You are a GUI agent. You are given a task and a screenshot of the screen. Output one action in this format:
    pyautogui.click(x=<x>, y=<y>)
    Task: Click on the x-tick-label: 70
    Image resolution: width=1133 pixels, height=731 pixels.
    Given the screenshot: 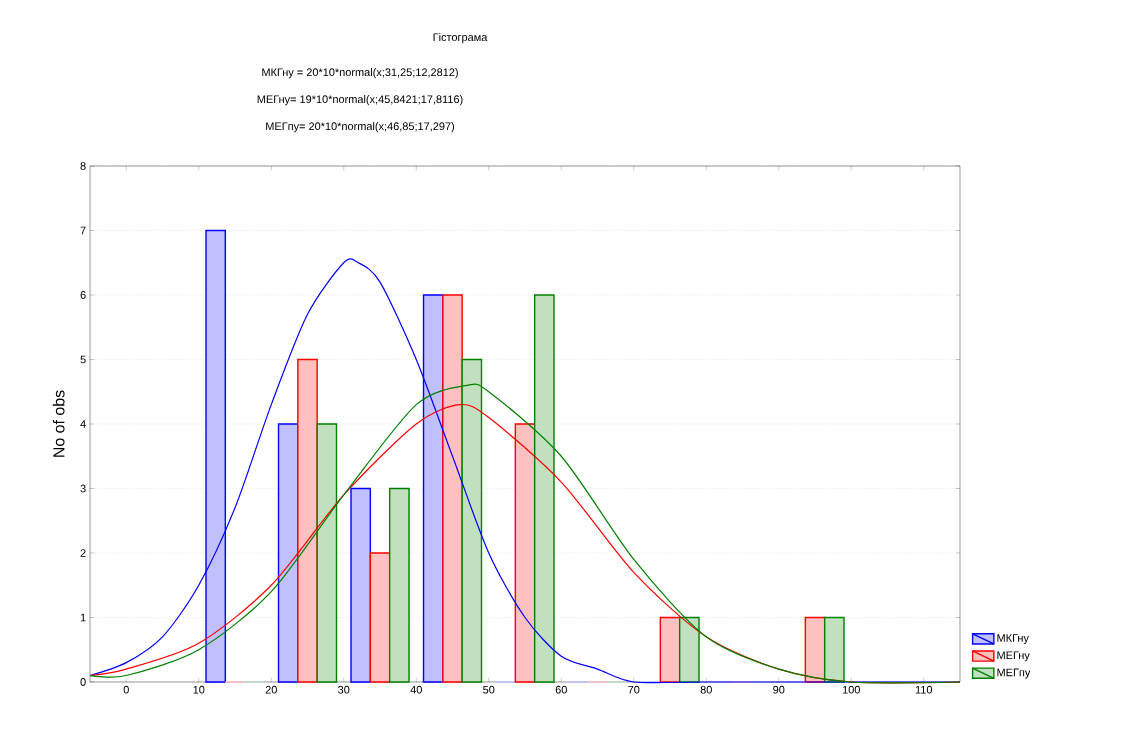 What is the action you would take?
    pyautogui.click(x=634, y=689)
    